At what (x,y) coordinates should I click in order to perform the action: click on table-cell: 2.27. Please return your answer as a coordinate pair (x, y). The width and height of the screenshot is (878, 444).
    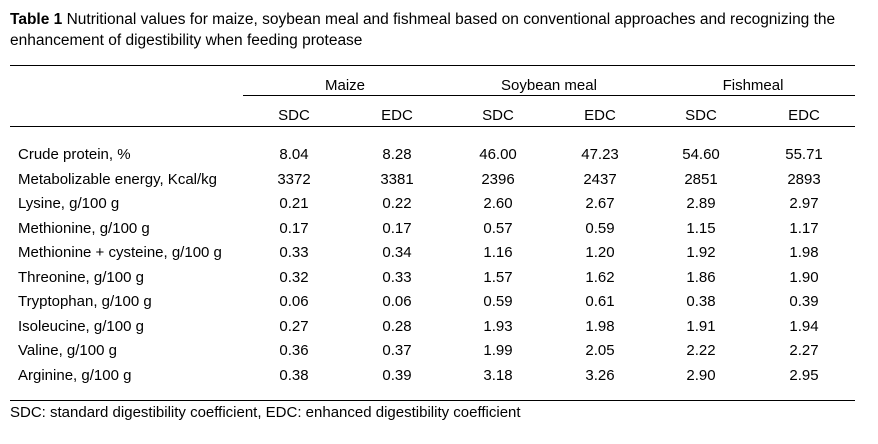
    Looking at the image, I should click on (804, 350).